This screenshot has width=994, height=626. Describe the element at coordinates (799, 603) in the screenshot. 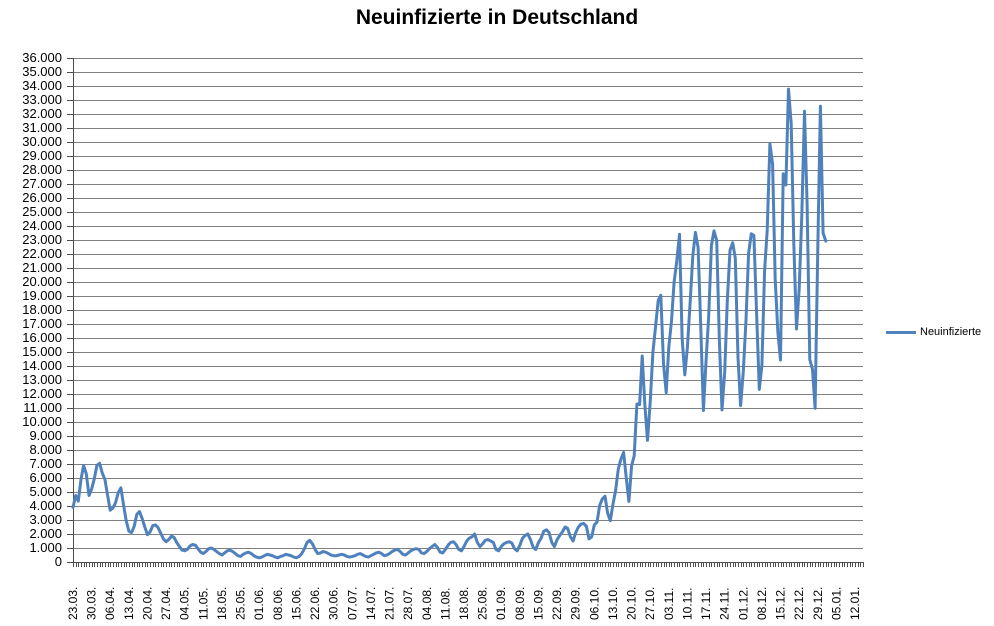

I see `svg-text: 22.12.` at that location.